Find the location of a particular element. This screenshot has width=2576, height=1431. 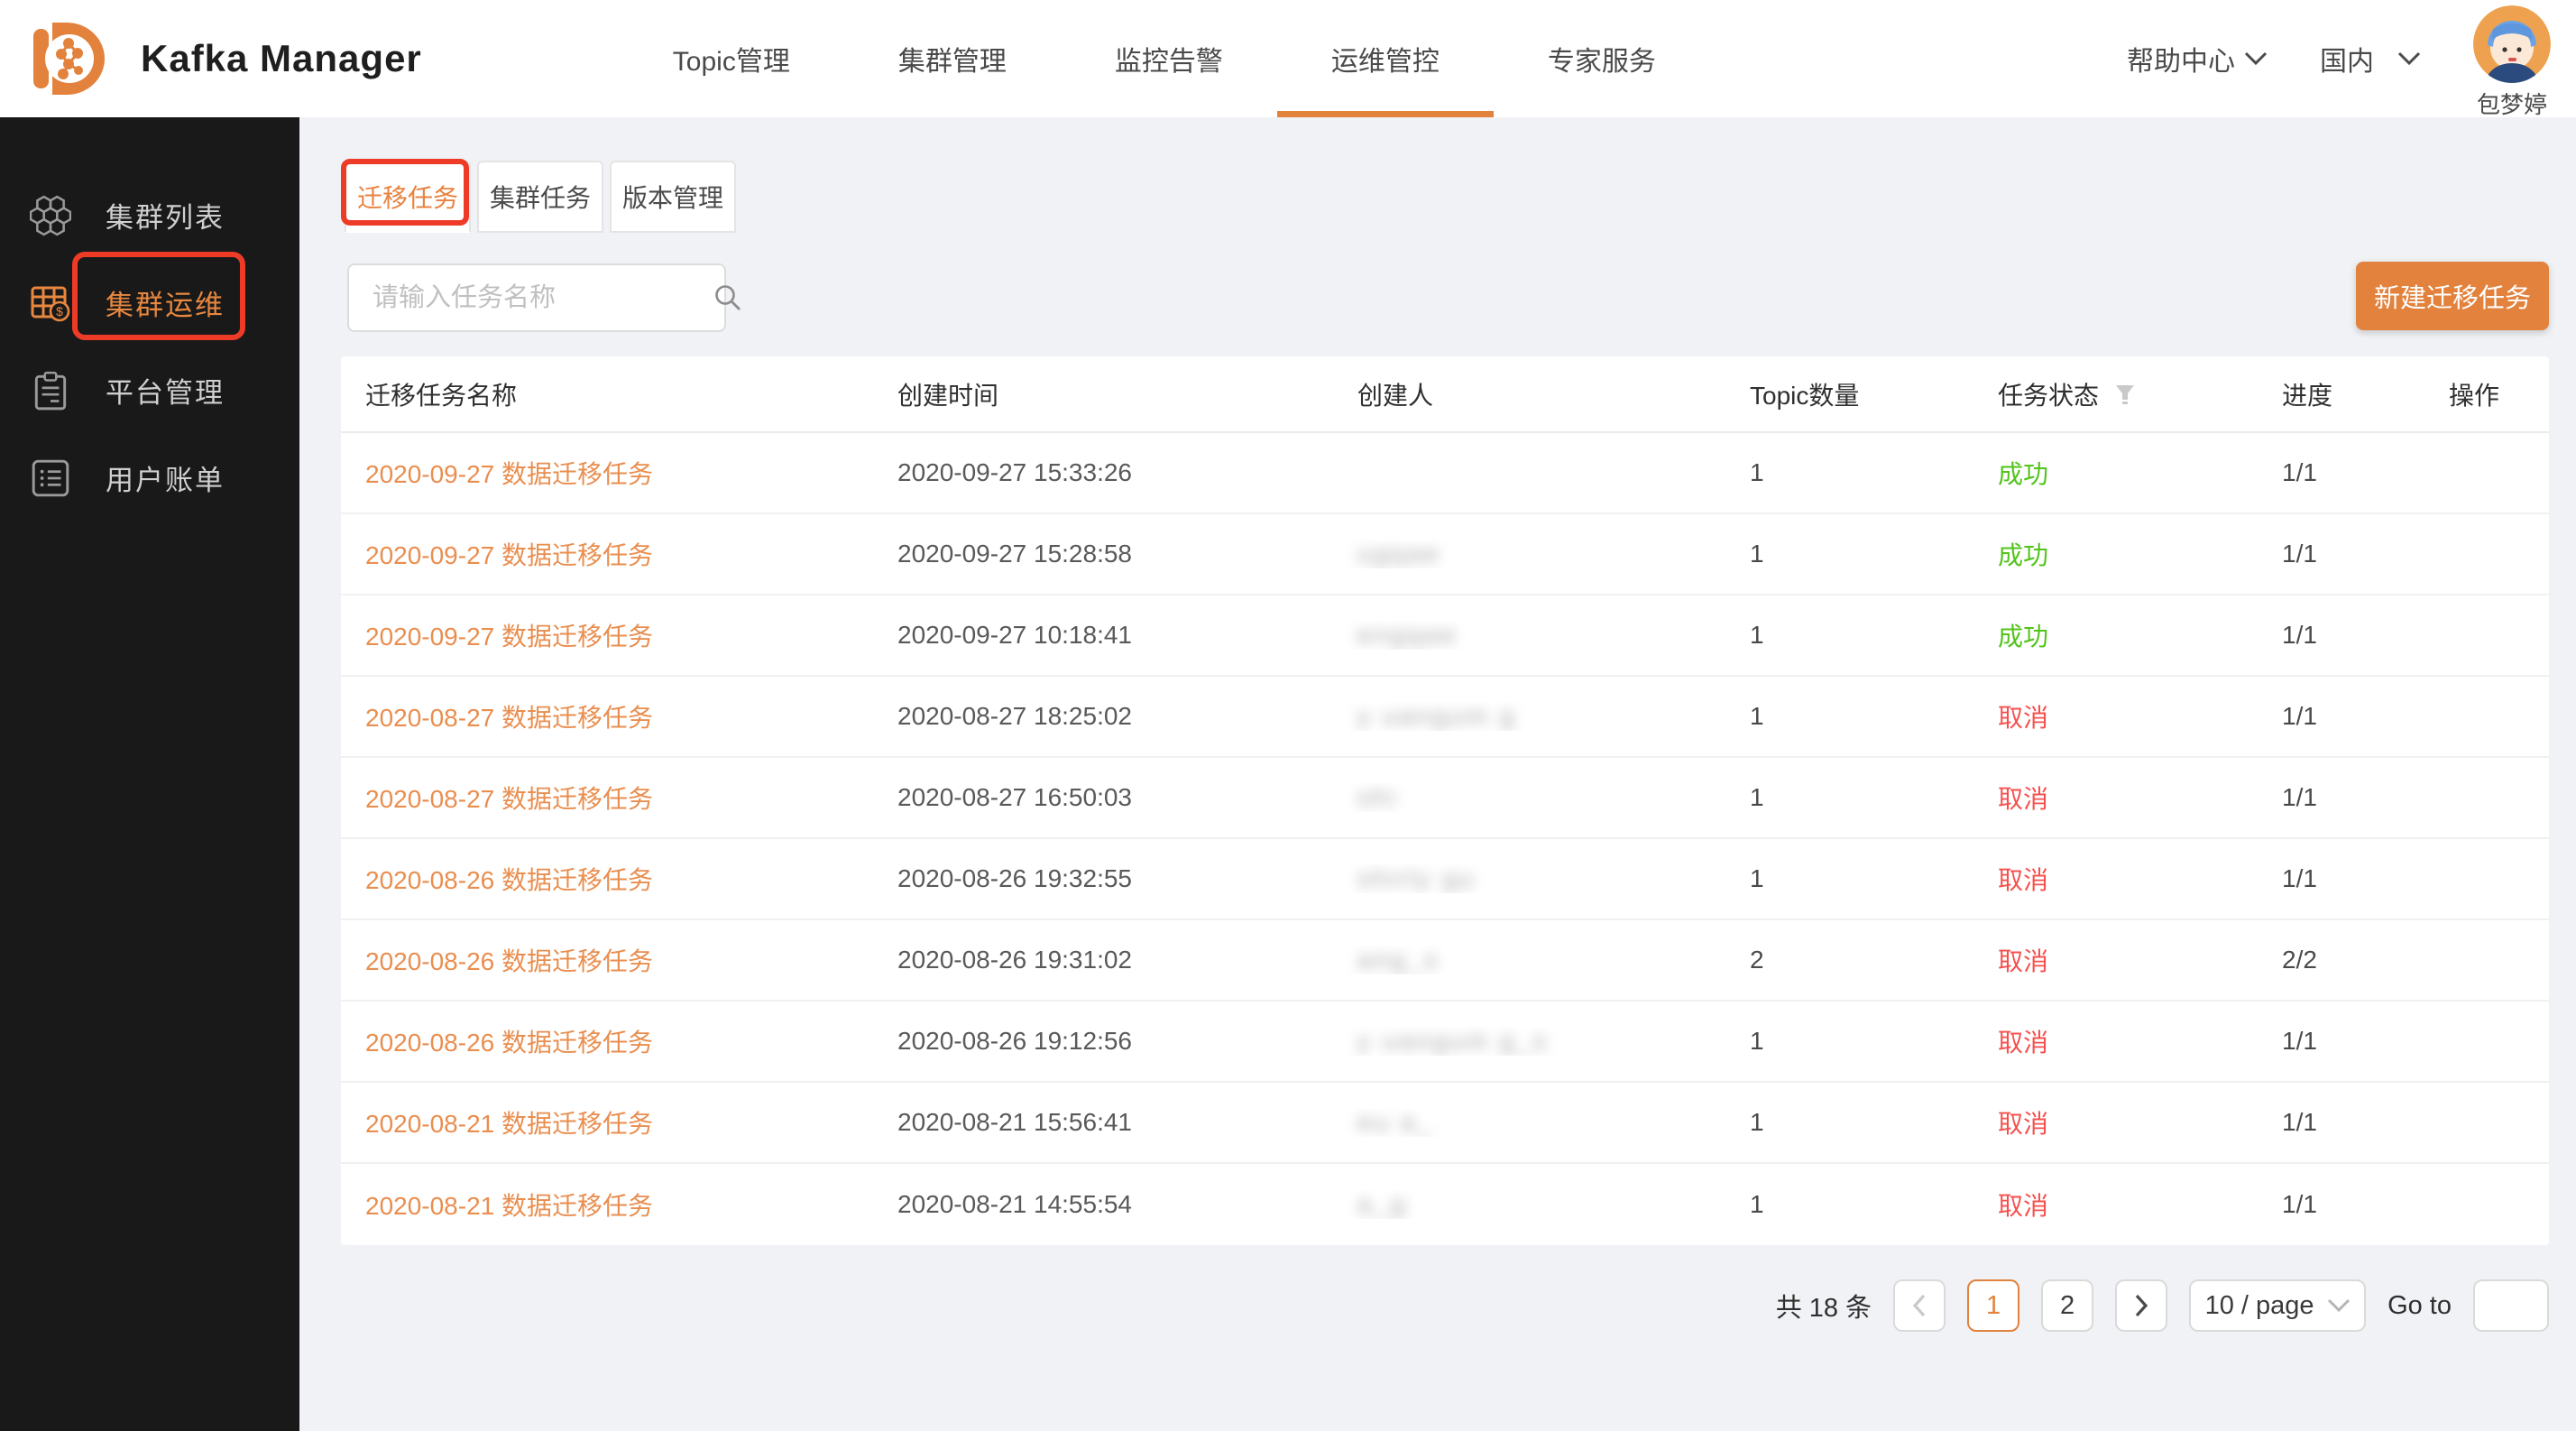

pagination: 共 18 条 1 2 10 / page Go to is located at coordinates (2162, 1306).